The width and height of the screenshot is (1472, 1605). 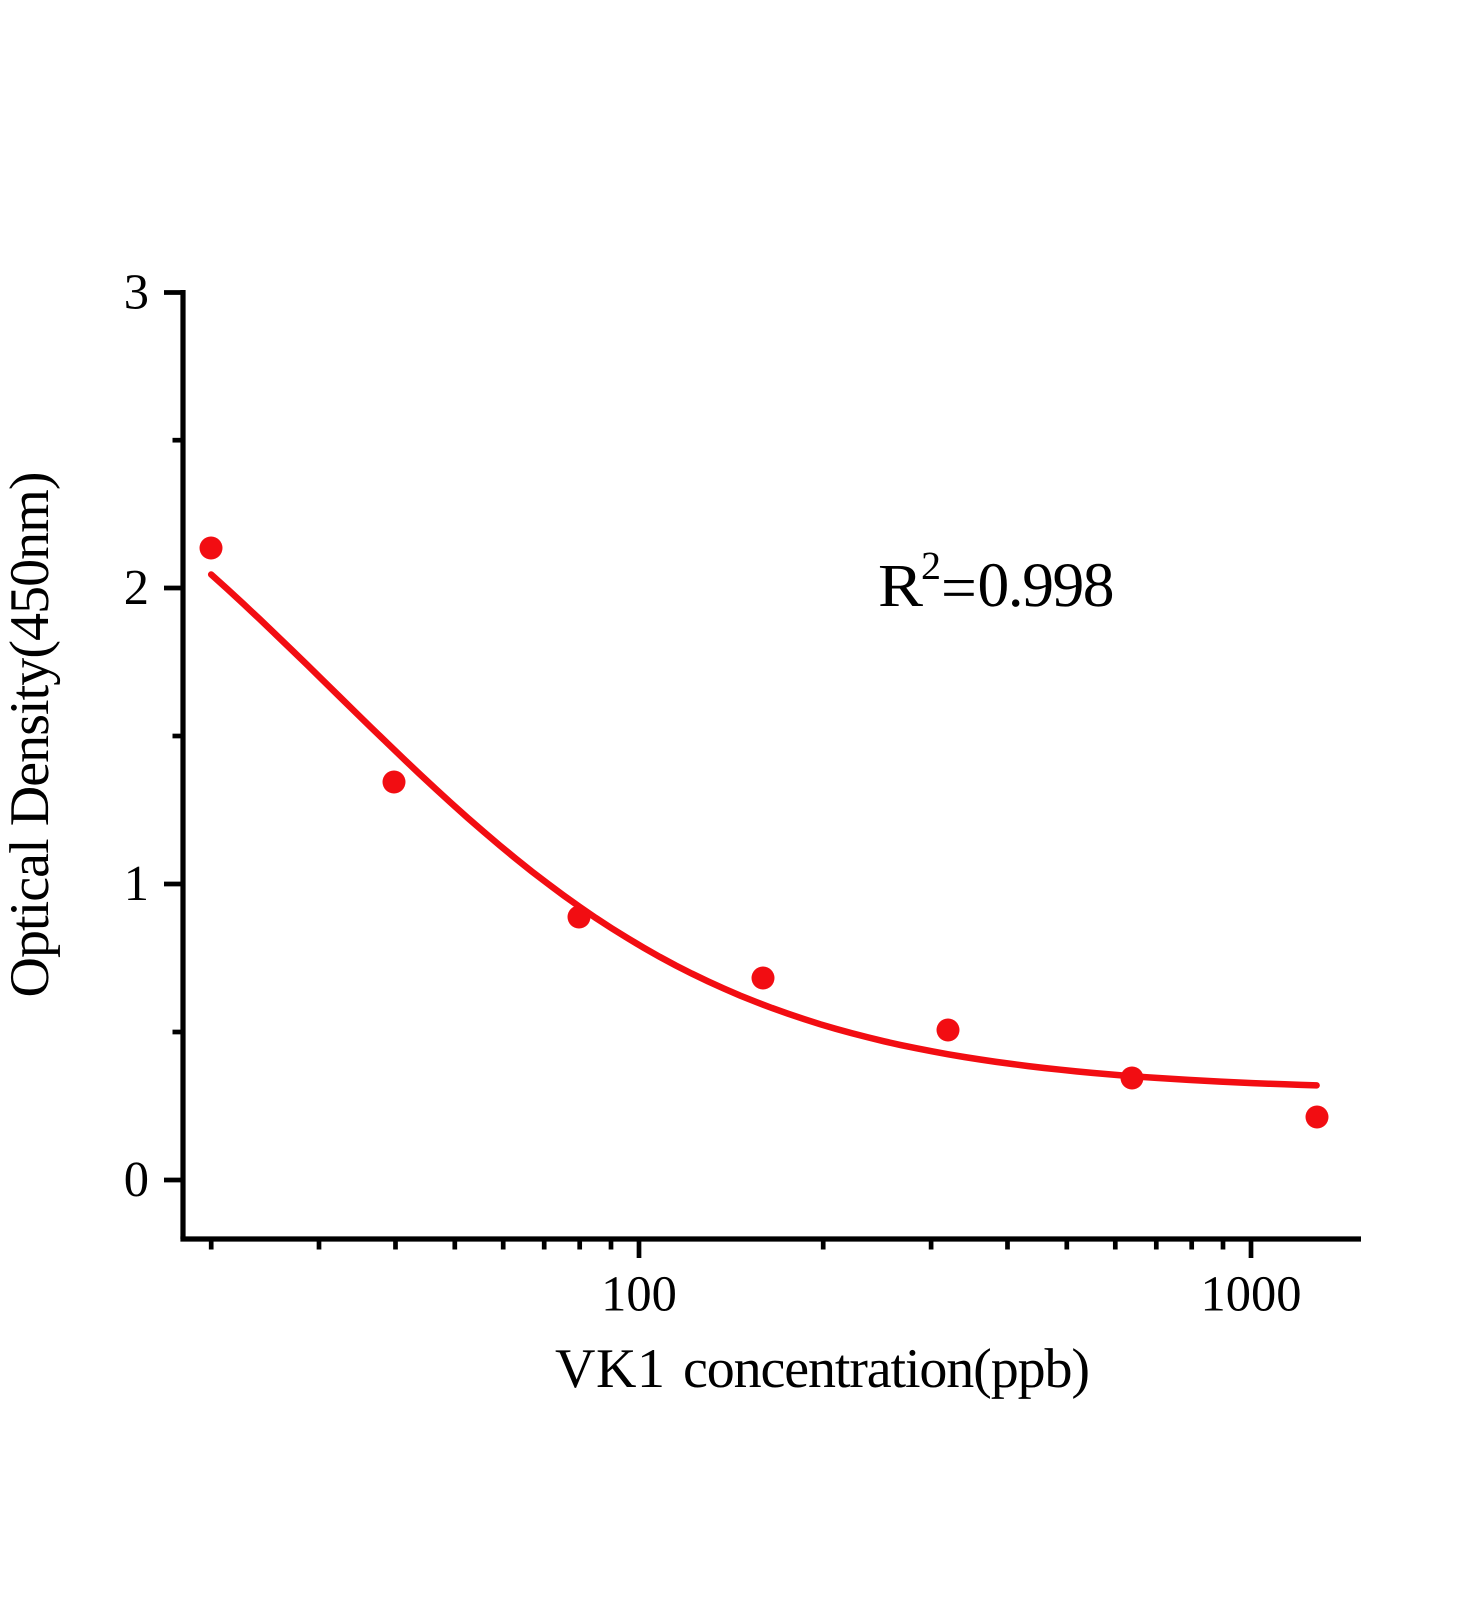 What do you see at coordinates (136, 292) in the screenshot?
I see `svg-text: 3` at bounding box center [136, 292].